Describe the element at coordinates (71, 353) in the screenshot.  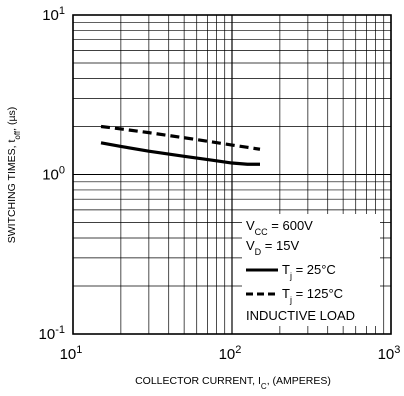
I see `x-tick-label: 10¹` at that location.